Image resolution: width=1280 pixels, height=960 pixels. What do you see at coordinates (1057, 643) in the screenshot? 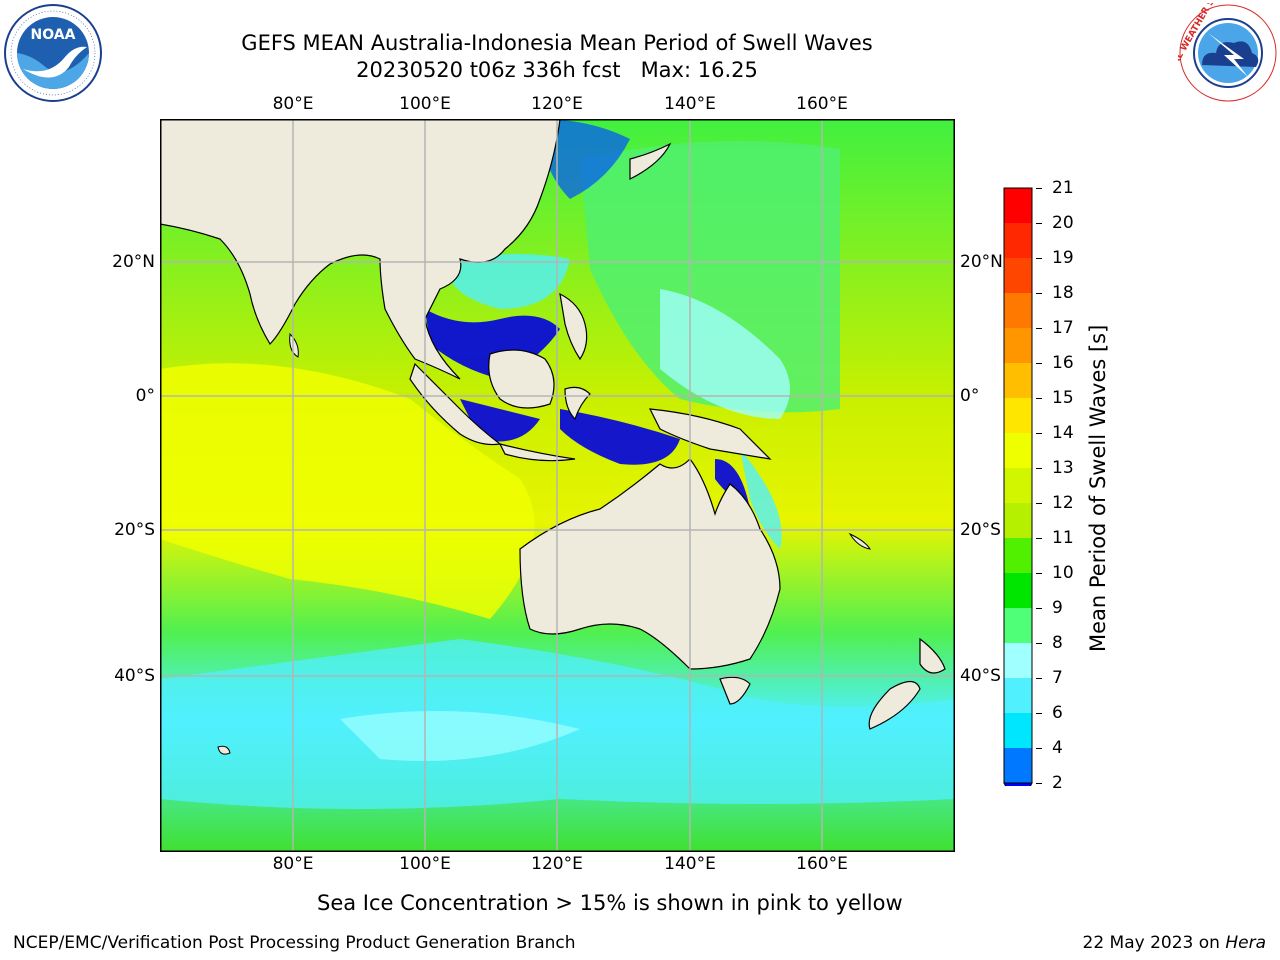
I see `colorbar-tick-label: 8` at bounding box center [1057, 643].